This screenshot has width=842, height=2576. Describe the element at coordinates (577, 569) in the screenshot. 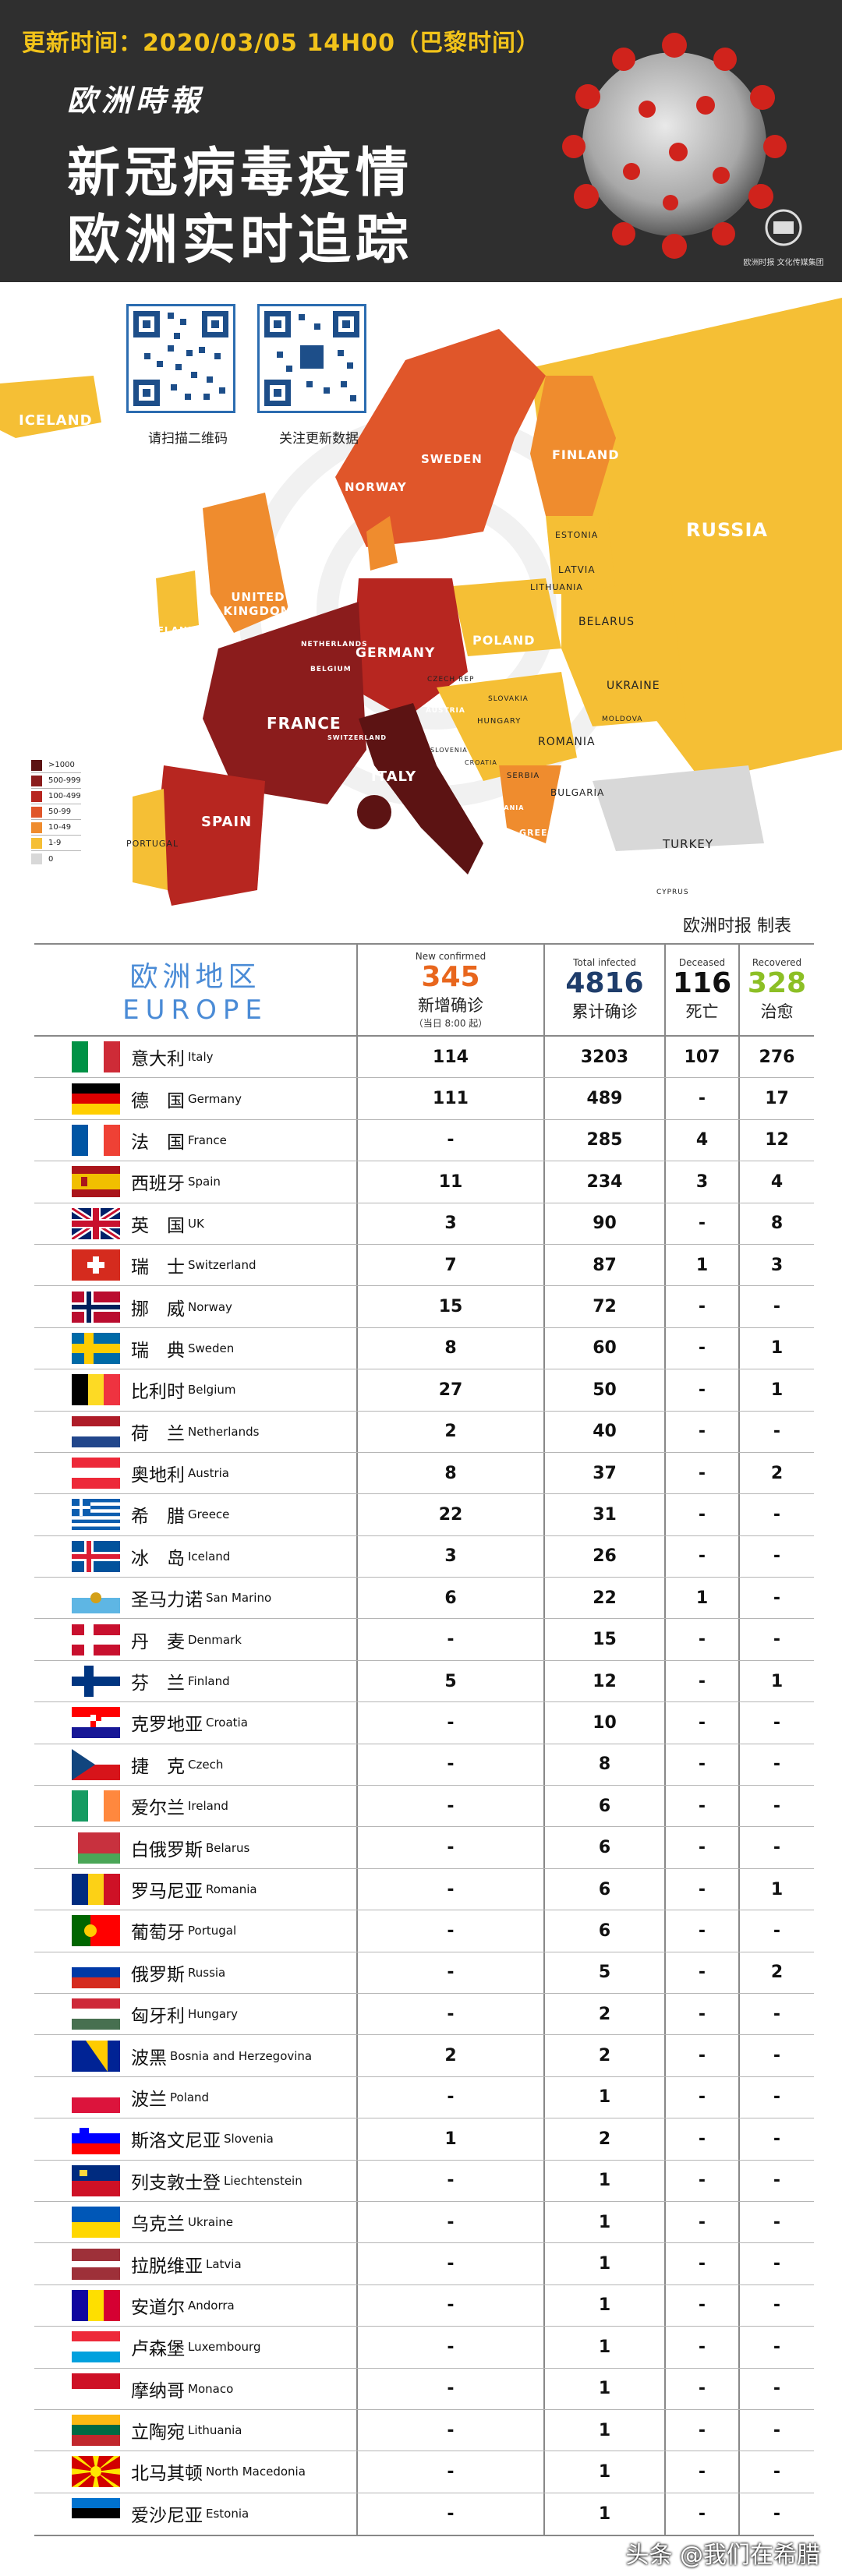

I see `country-label: LATVIA` at that location.